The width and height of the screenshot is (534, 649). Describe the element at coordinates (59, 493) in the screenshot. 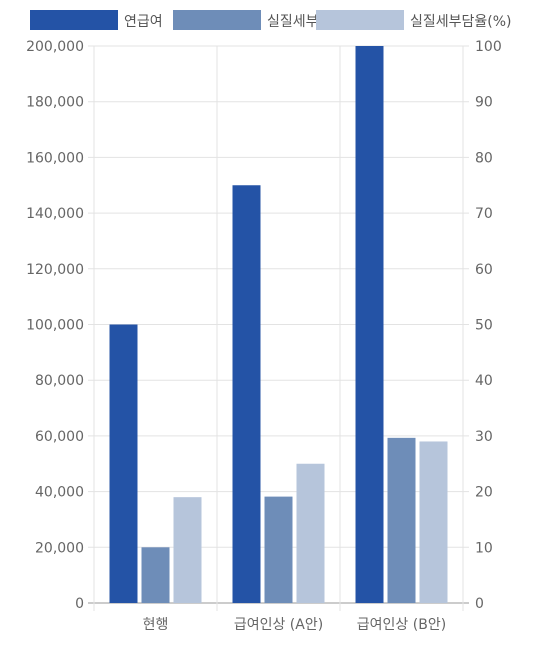

I see `y-left-tick-label: 40,000` at that location.